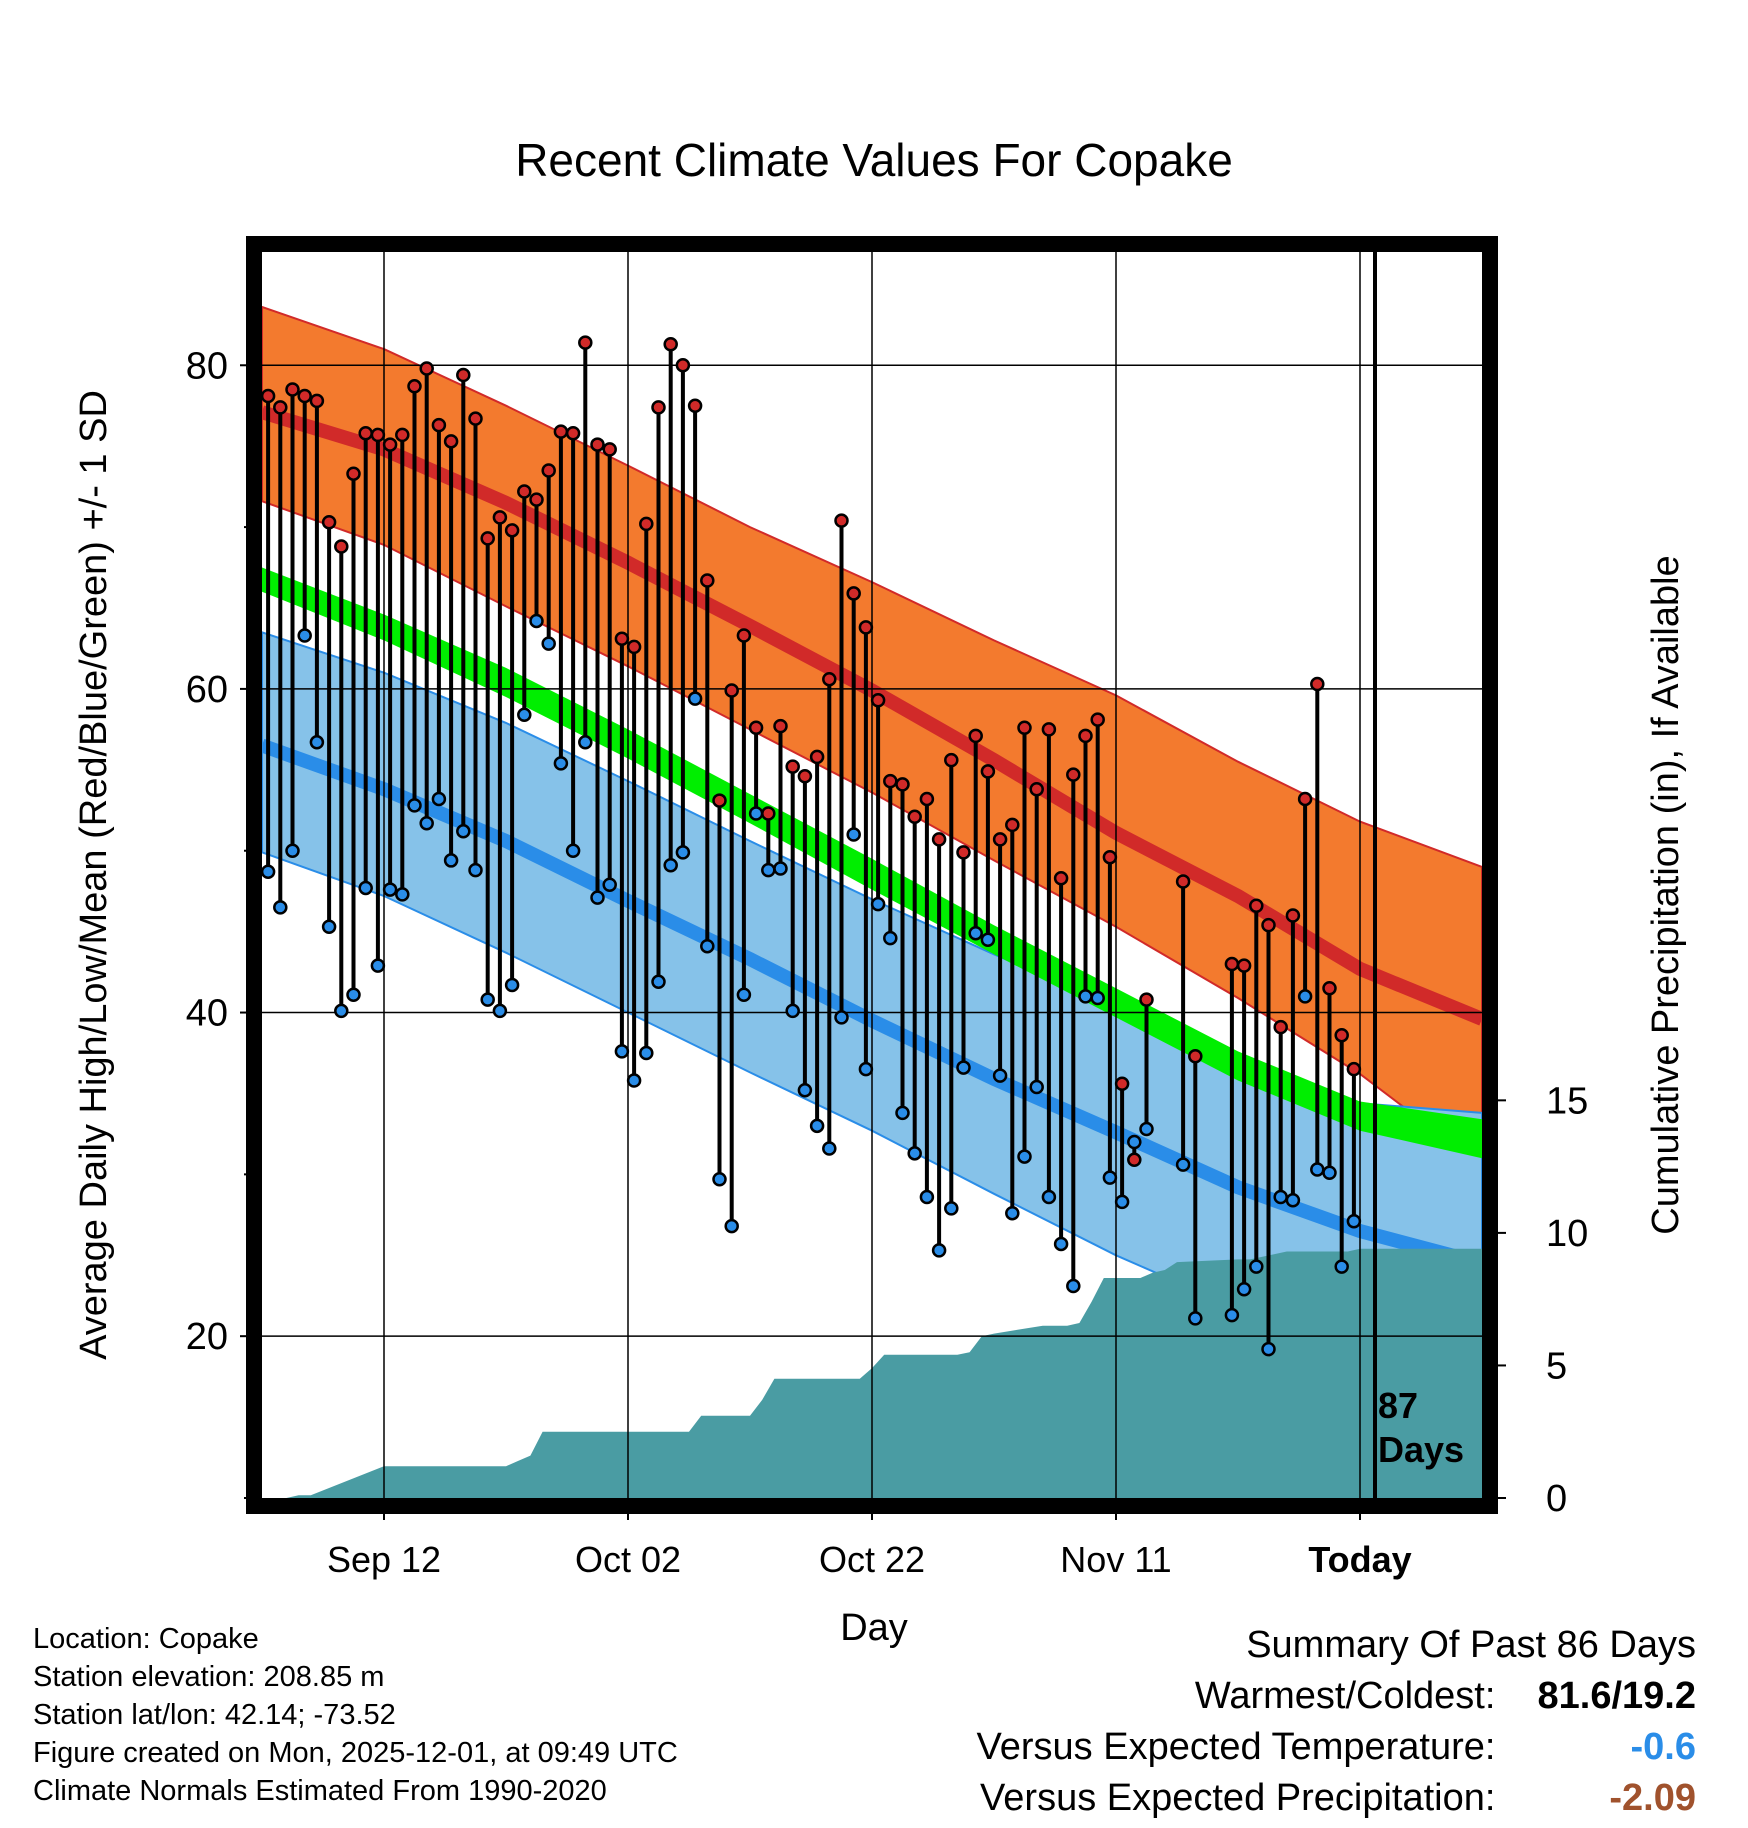 This screenshot has width=1748, height=1828. Describe the element at coordinates (1336, 1798) in the screenshot. I see `summary-precip-row: Versus Expected Precipitation: -2.09` at that location.